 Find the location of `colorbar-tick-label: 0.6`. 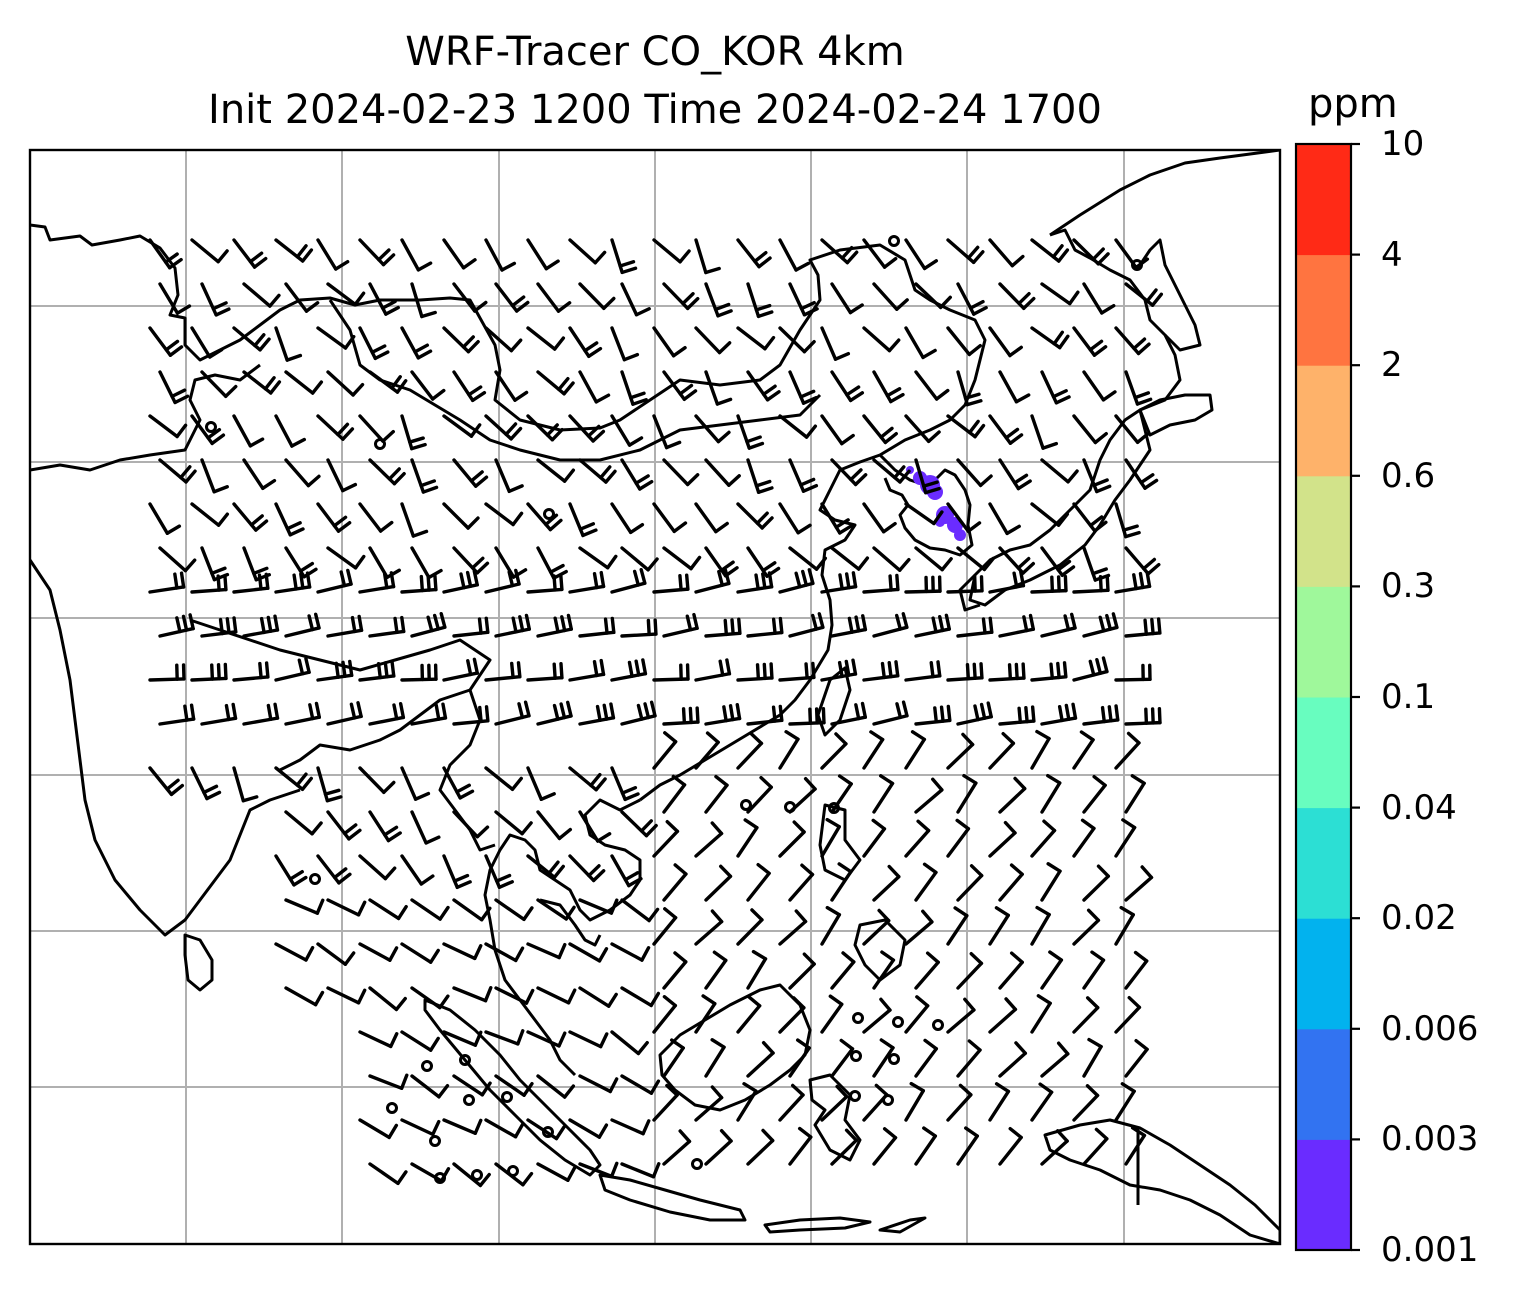

colorbar-tick-label: 0.6 is located at coordinates (1408, 475).